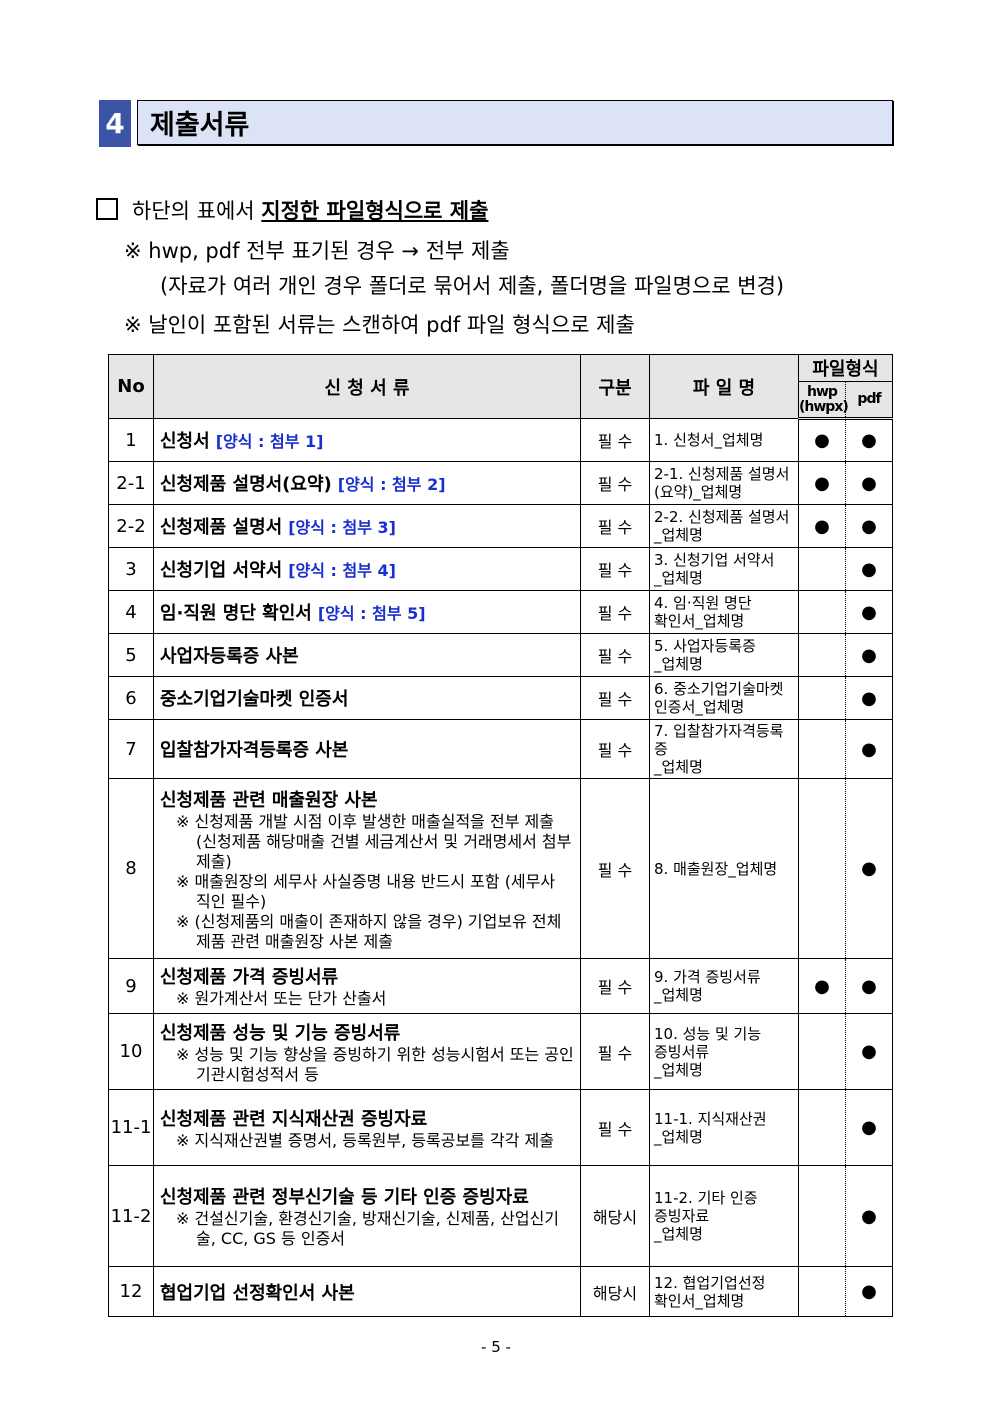 The image size is (992, 1403). What do you see at coordinates (724, 986) in the screenshot?
I see `row-filename: 9. 가격 증빙서류 _업체명` at bounding box center [724, 986].